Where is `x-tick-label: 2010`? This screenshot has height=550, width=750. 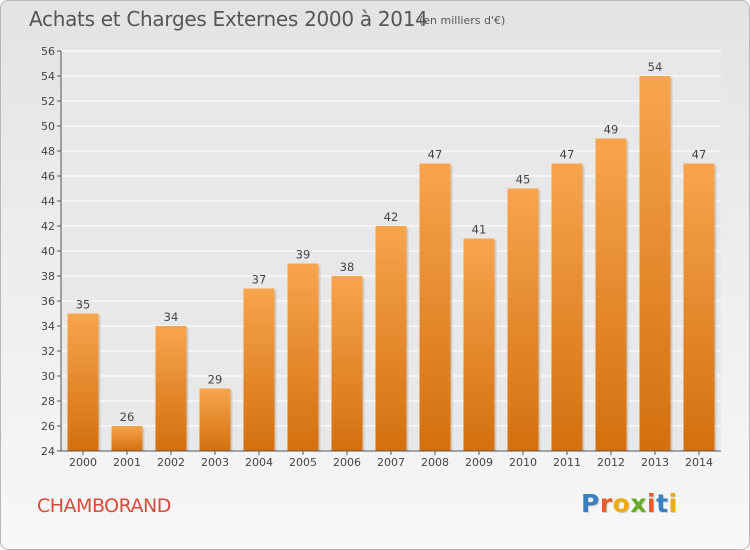 x-tick-label: 2010 is located at coordinates (523, 462).